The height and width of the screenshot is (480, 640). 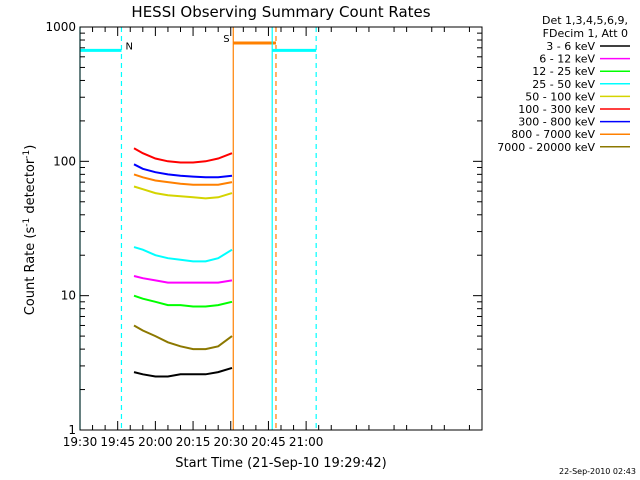 I want to click on legend-entry-label: 12 - 25 keV, so click(x=563, y=71).